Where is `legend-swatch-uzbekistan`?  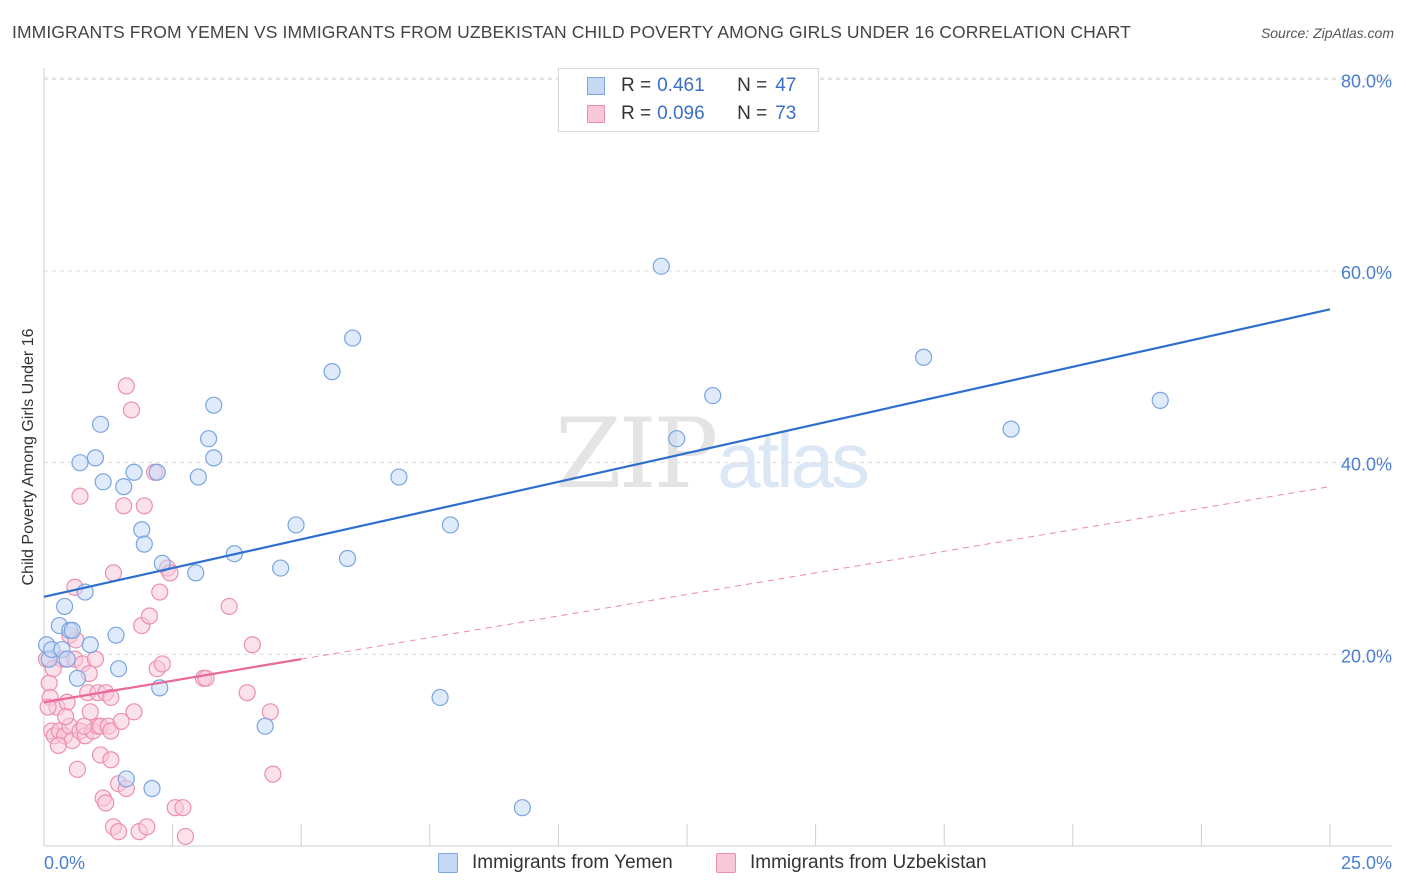 legend-swatch-uzbekistan is located at coordinates (596, 114).